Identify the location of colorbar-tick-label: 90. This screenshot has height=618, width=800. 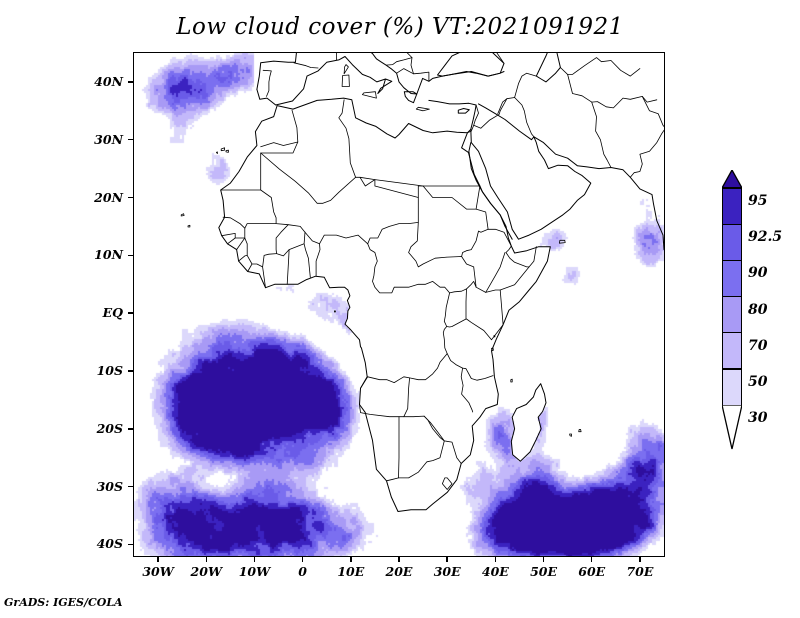
(758, 273).